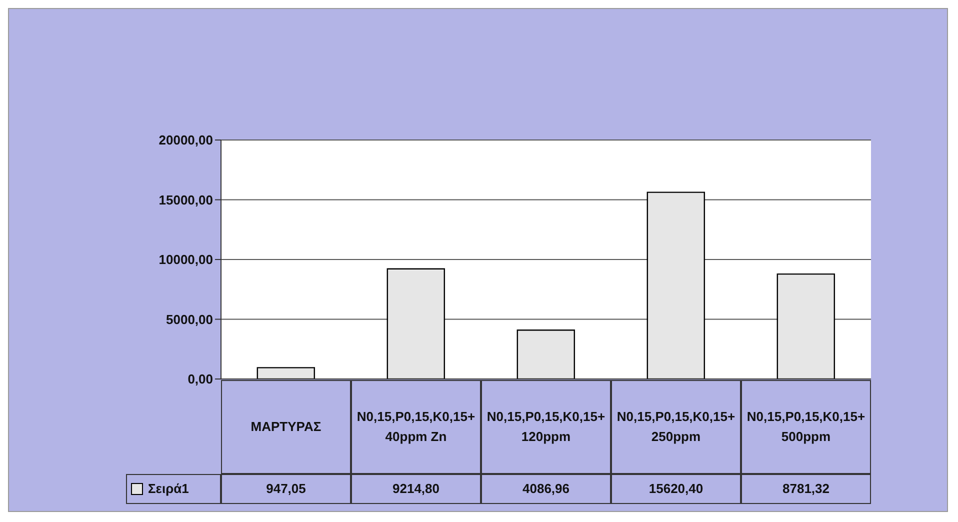  Describe the element at coordinates (546, 427) in the screenshot. I see `x-tick-label: N0,15,P0,15,K0,15+120ppm` at that location.